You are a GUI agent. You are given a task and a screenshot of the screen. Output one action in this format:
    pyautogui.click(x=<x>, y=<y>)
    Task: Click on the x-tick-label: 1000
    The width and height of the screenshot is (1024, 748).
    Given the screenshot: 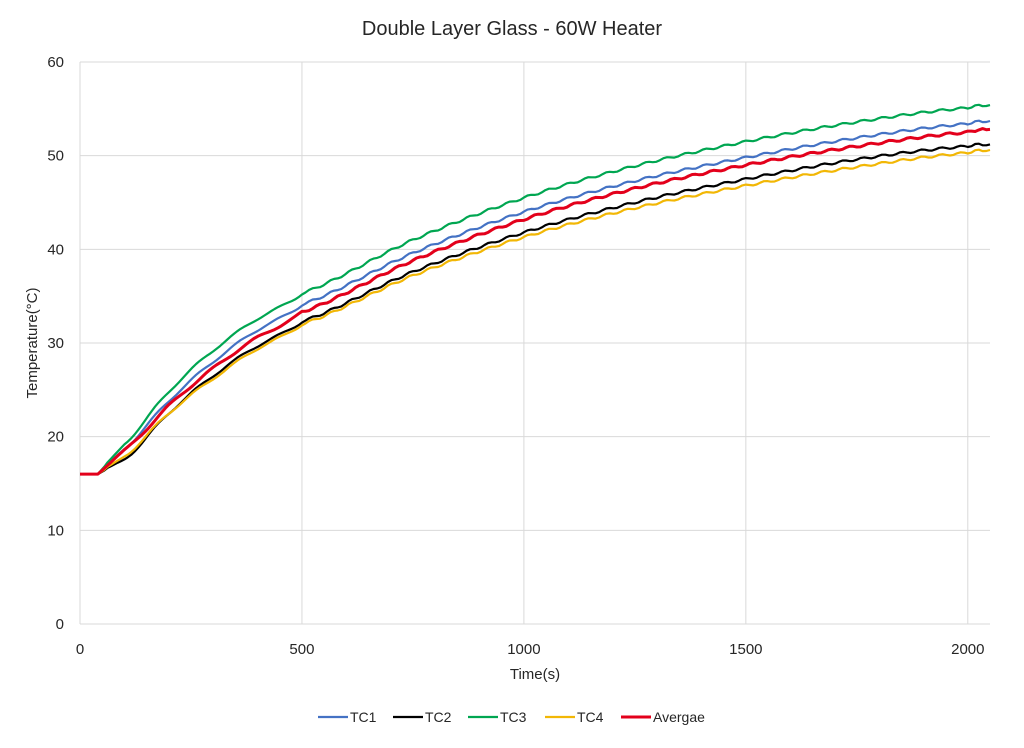 What is the action you would take?
    pyautogui.click(x=523, y=649)
    